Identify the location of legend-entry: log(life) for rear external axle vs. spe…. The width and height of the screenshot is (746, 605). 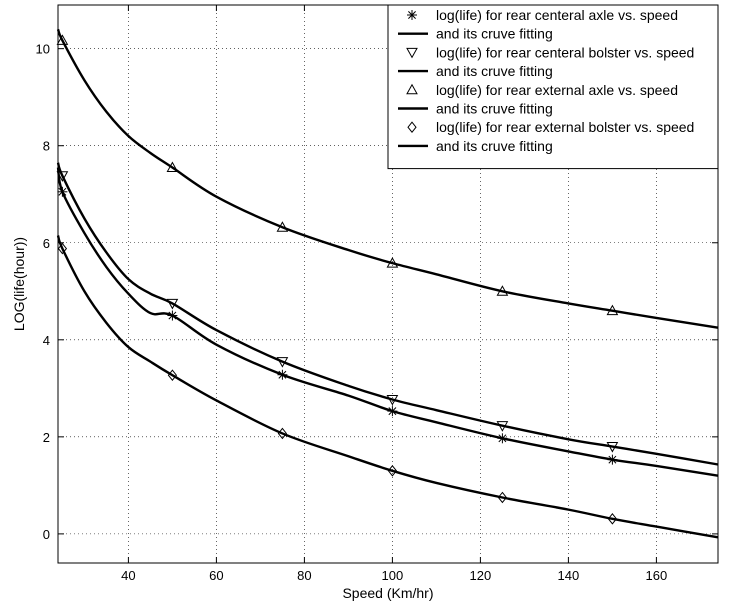
(557, 90).